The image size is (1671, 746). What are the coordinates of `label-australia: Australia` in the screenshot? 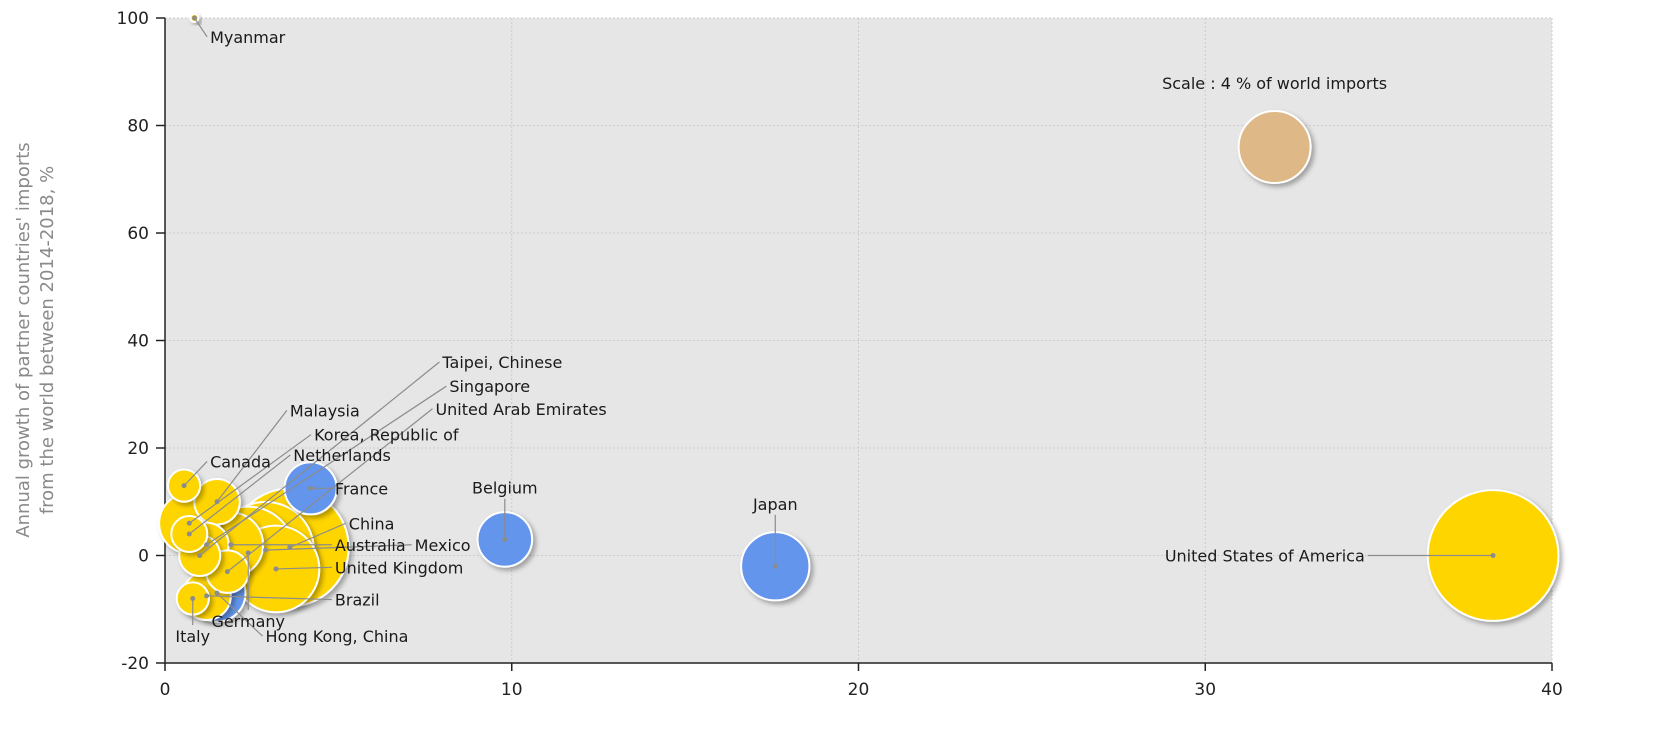 It's located at (370, 545).